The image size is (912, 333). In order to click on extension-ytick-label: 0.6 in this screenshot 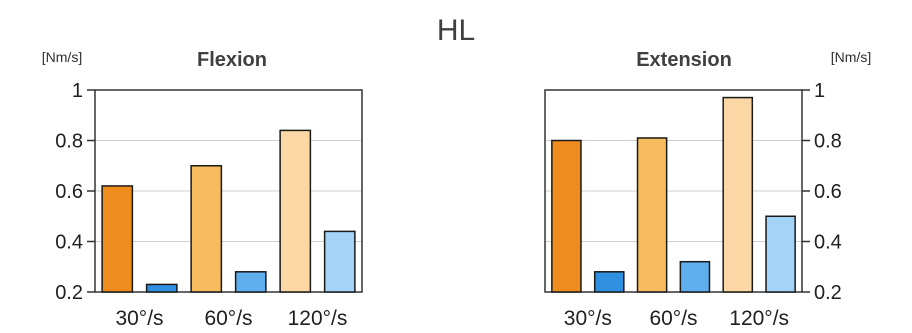, I will do `click(828, 192)`.